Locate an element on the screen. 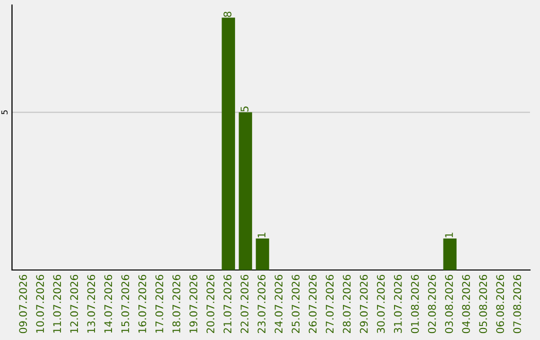  x-tick-label: 16.07.2026 is located at coordinates (142, 303).